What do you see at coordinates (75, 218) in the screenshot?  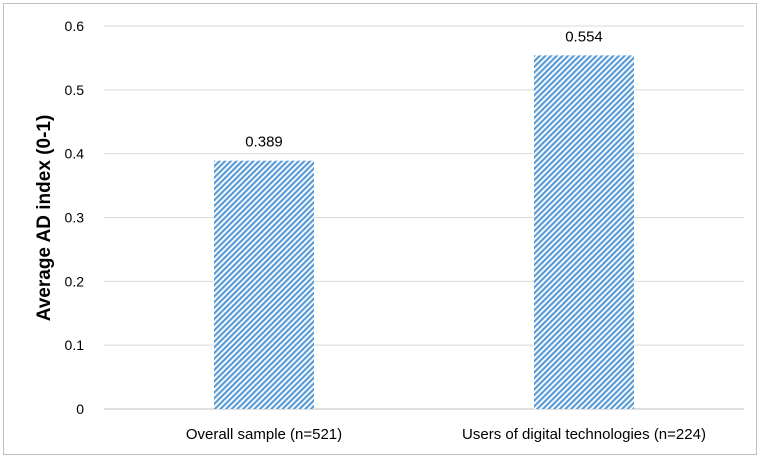 I see `y-tick-label: 0.3` at bounding box center [75, 218].